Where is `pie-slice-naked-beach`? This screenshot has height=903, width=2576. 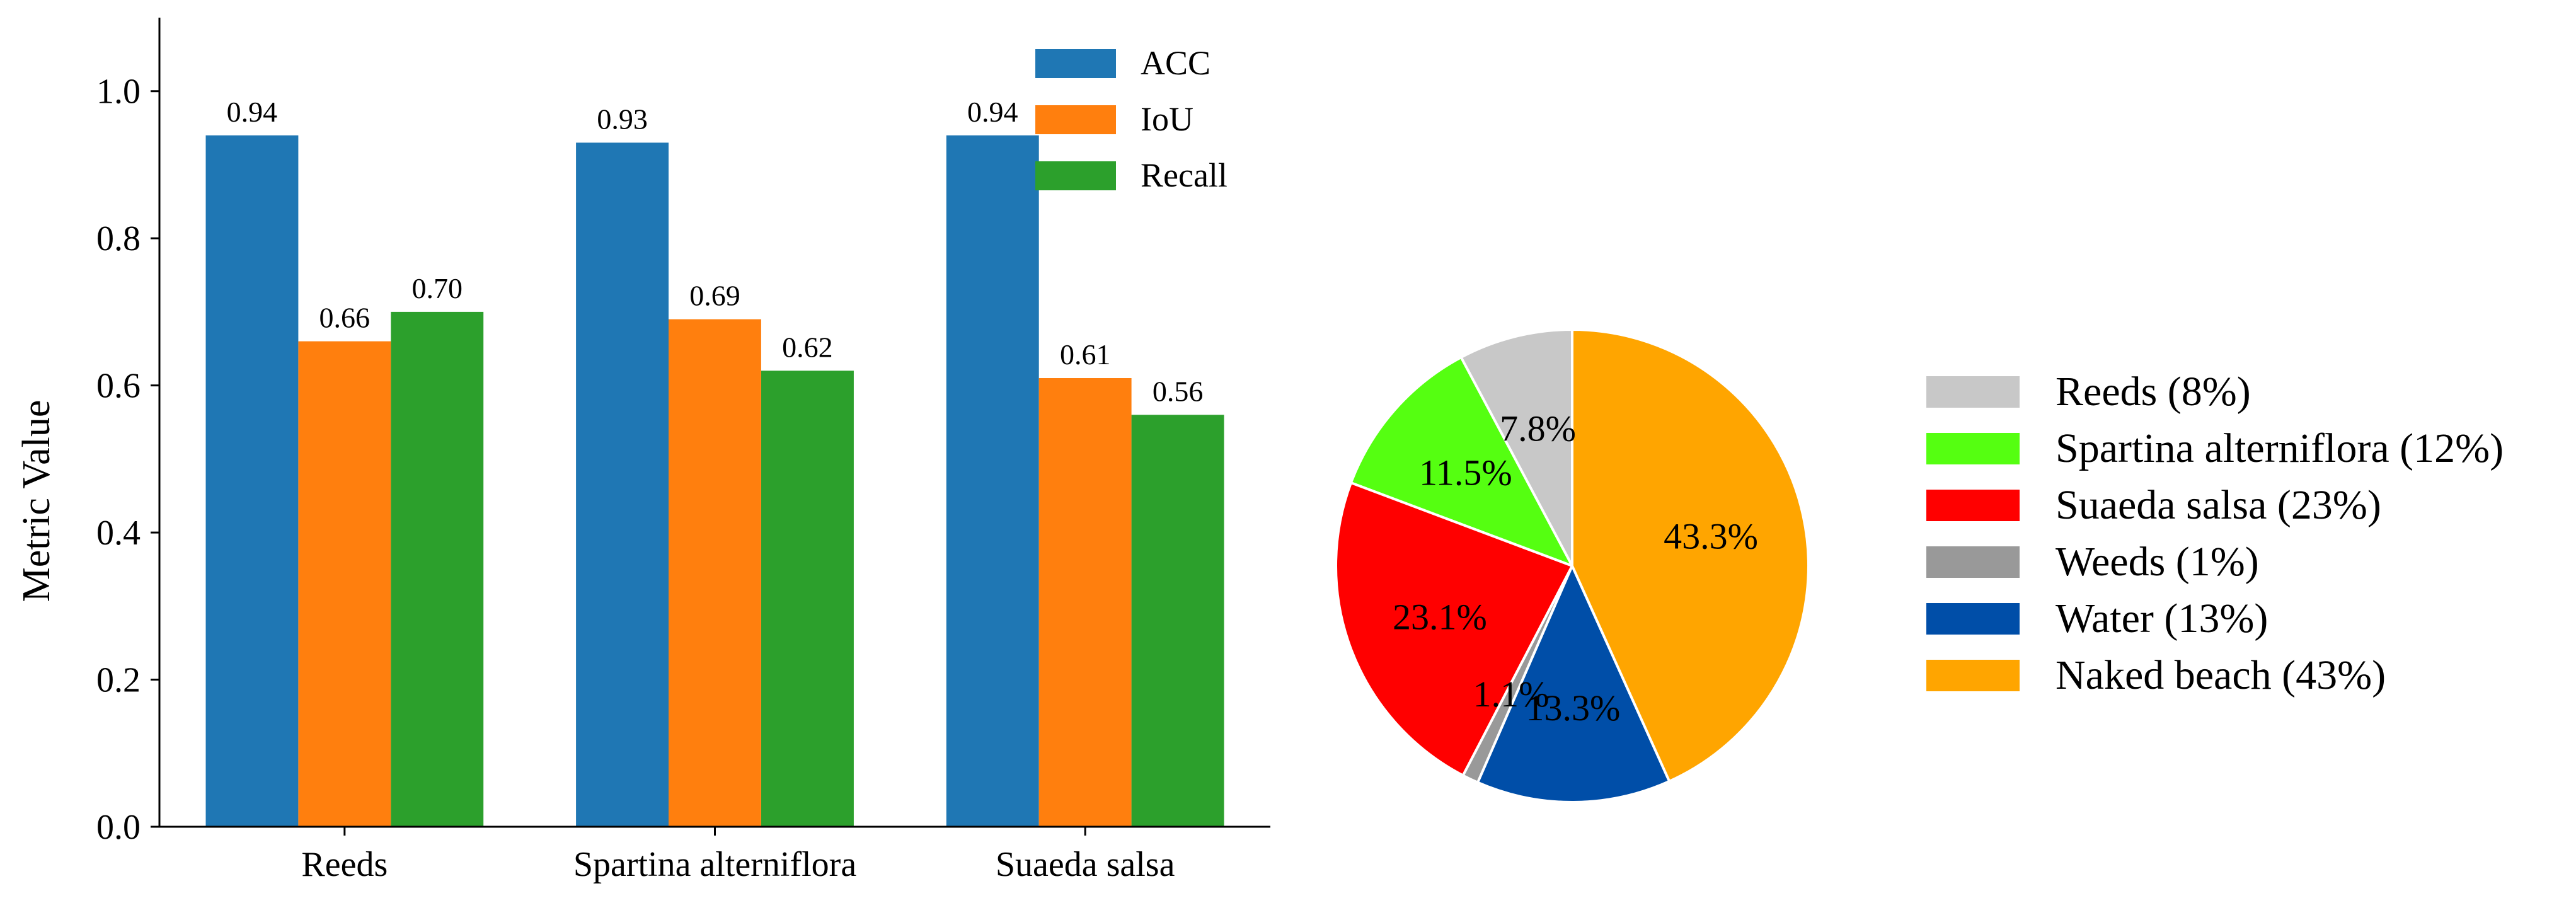 pie-slice-naked-beach is located at coordinates (1690, 555).